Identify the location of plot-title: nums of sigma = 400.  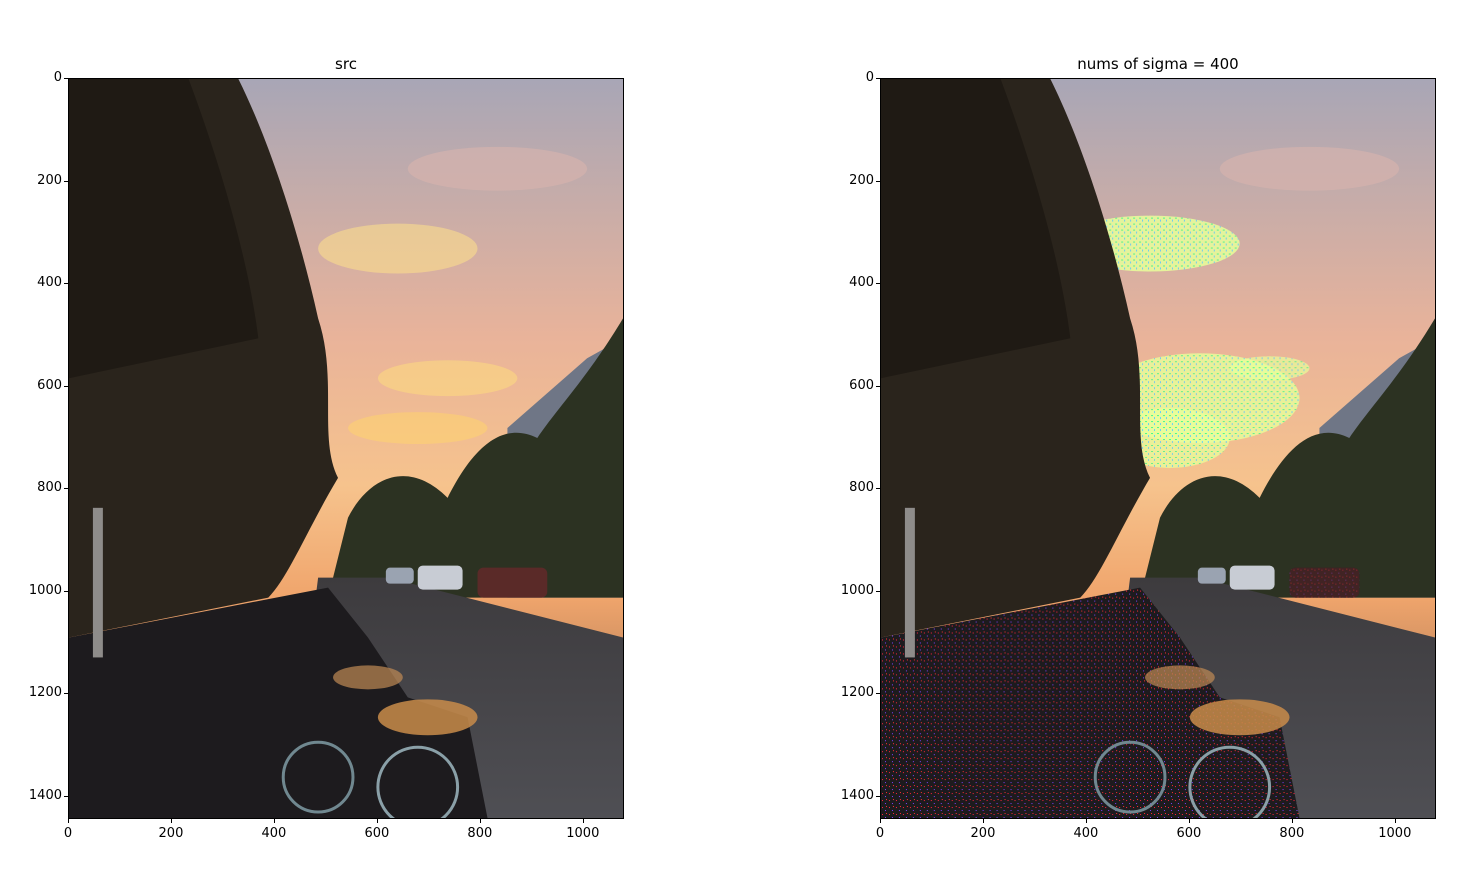
(1158, 64).